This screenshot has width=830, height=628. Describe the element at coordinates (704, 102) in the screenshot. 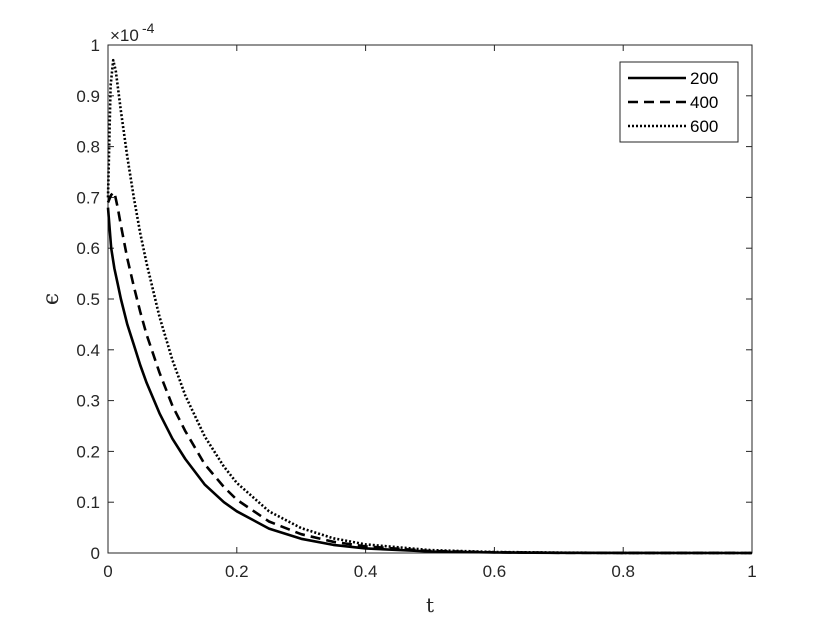

I see `legend-label-400: 400` at that location.